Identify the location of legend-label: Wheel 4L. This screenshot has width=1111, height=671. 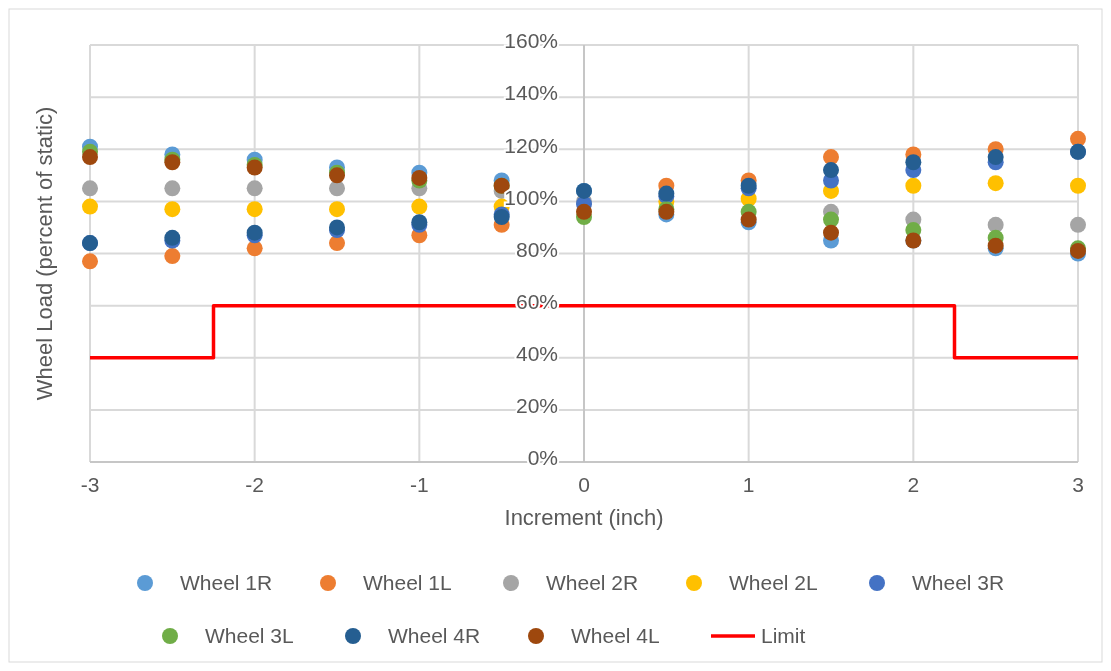
(615, 636).